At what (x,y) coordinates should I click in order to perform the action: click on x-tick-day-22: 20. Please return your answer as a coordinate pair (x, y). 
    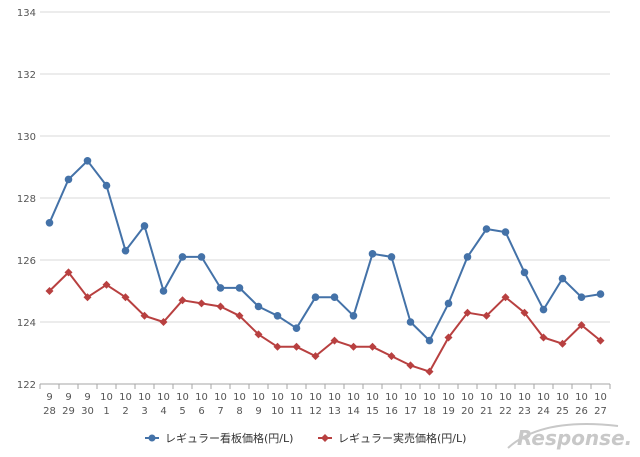
    Looking at the image, I should click on (467, 411).